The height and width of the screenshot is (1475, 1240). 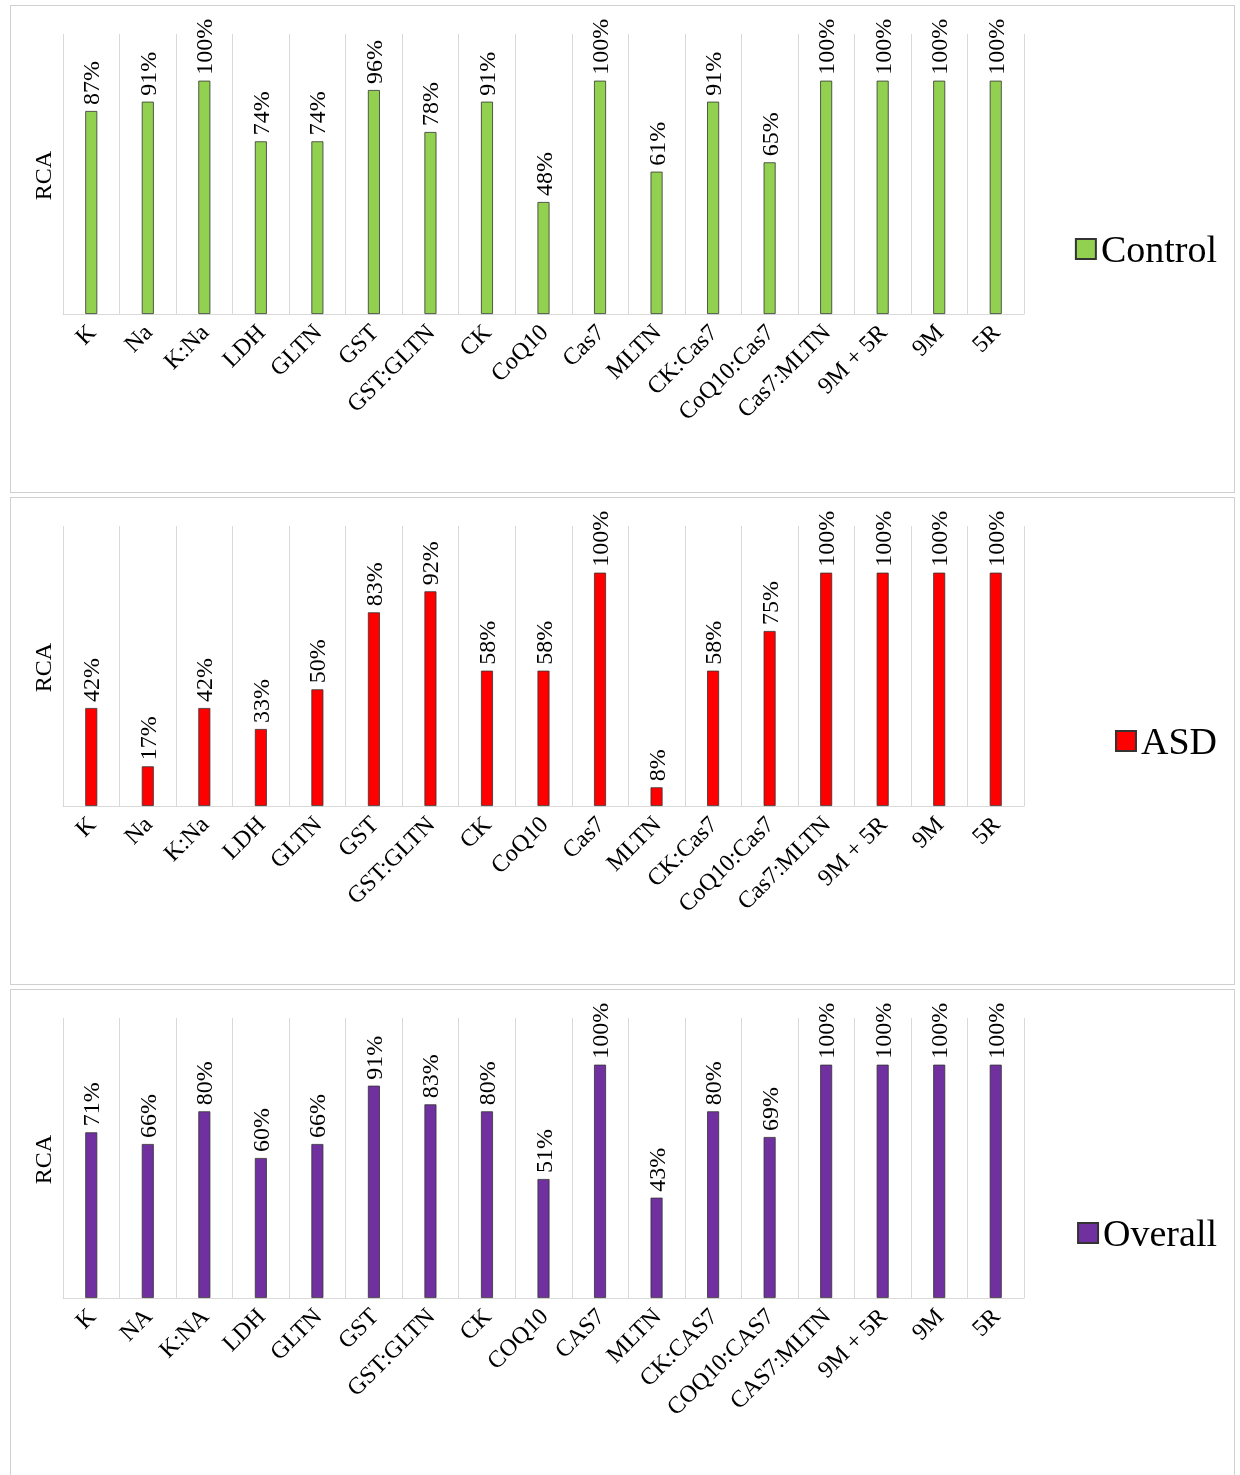 I want to click on data-label: 74%, so click(x=317, y=113).